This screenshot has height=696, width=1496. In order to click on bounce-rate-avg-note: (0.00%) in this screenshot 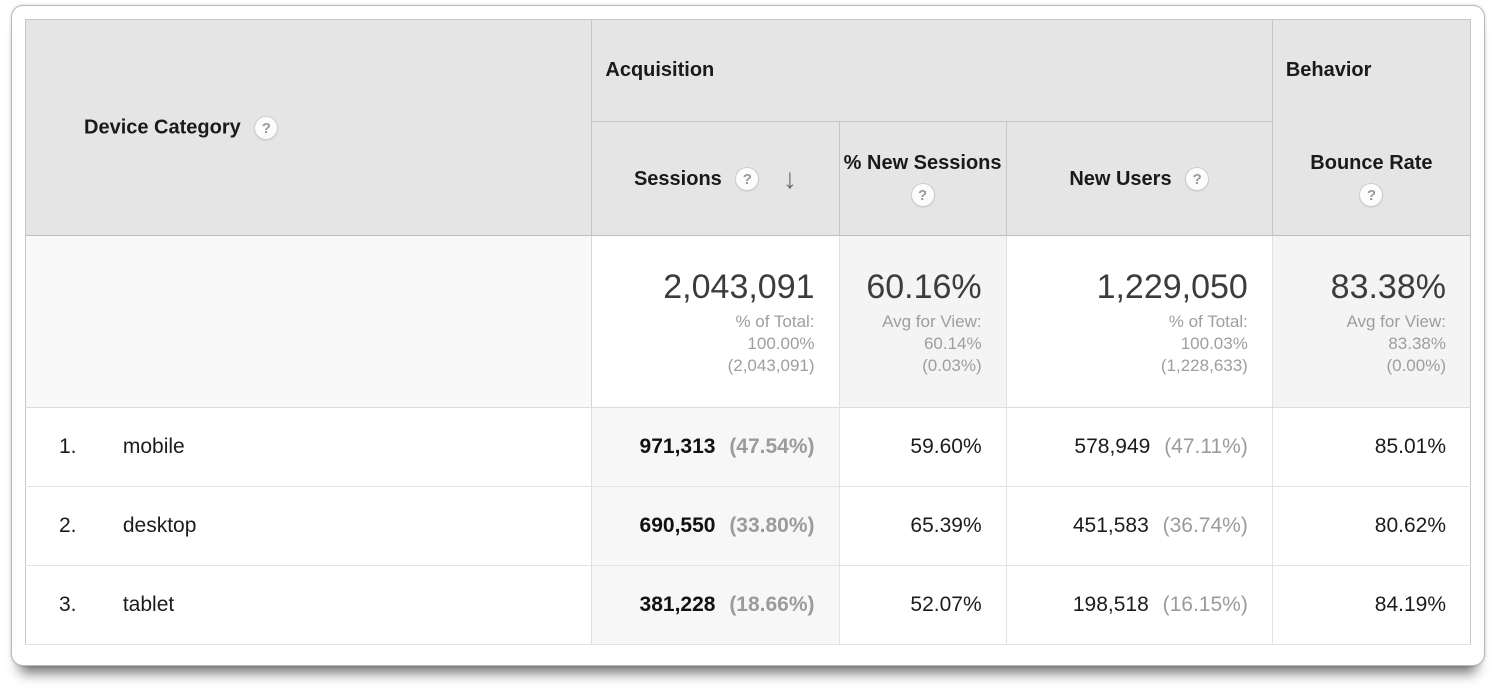, I will do `click(1416, 365)`.